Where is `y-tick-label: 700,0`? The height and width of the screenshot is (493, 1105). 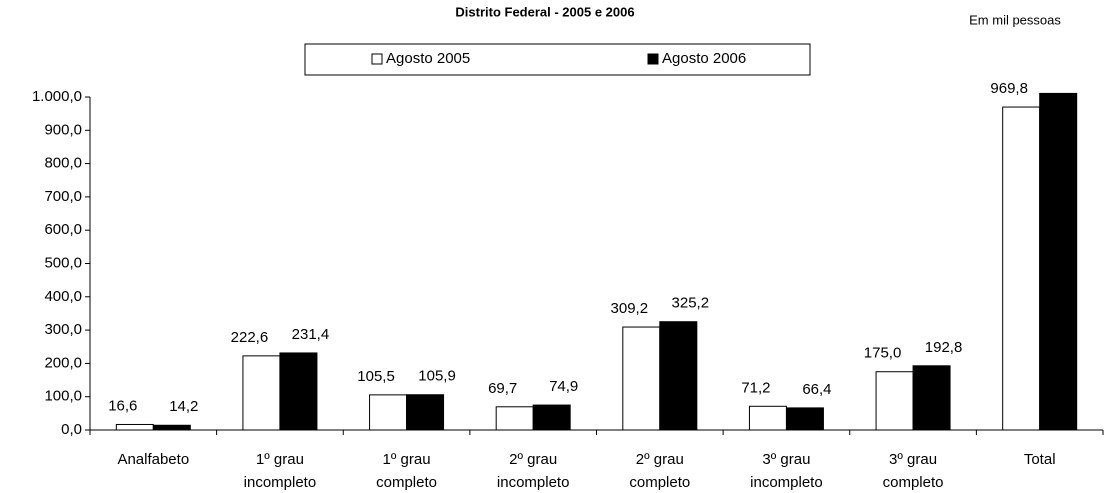
y-tick-label: 700,0 is located at coordinates (63, 196).